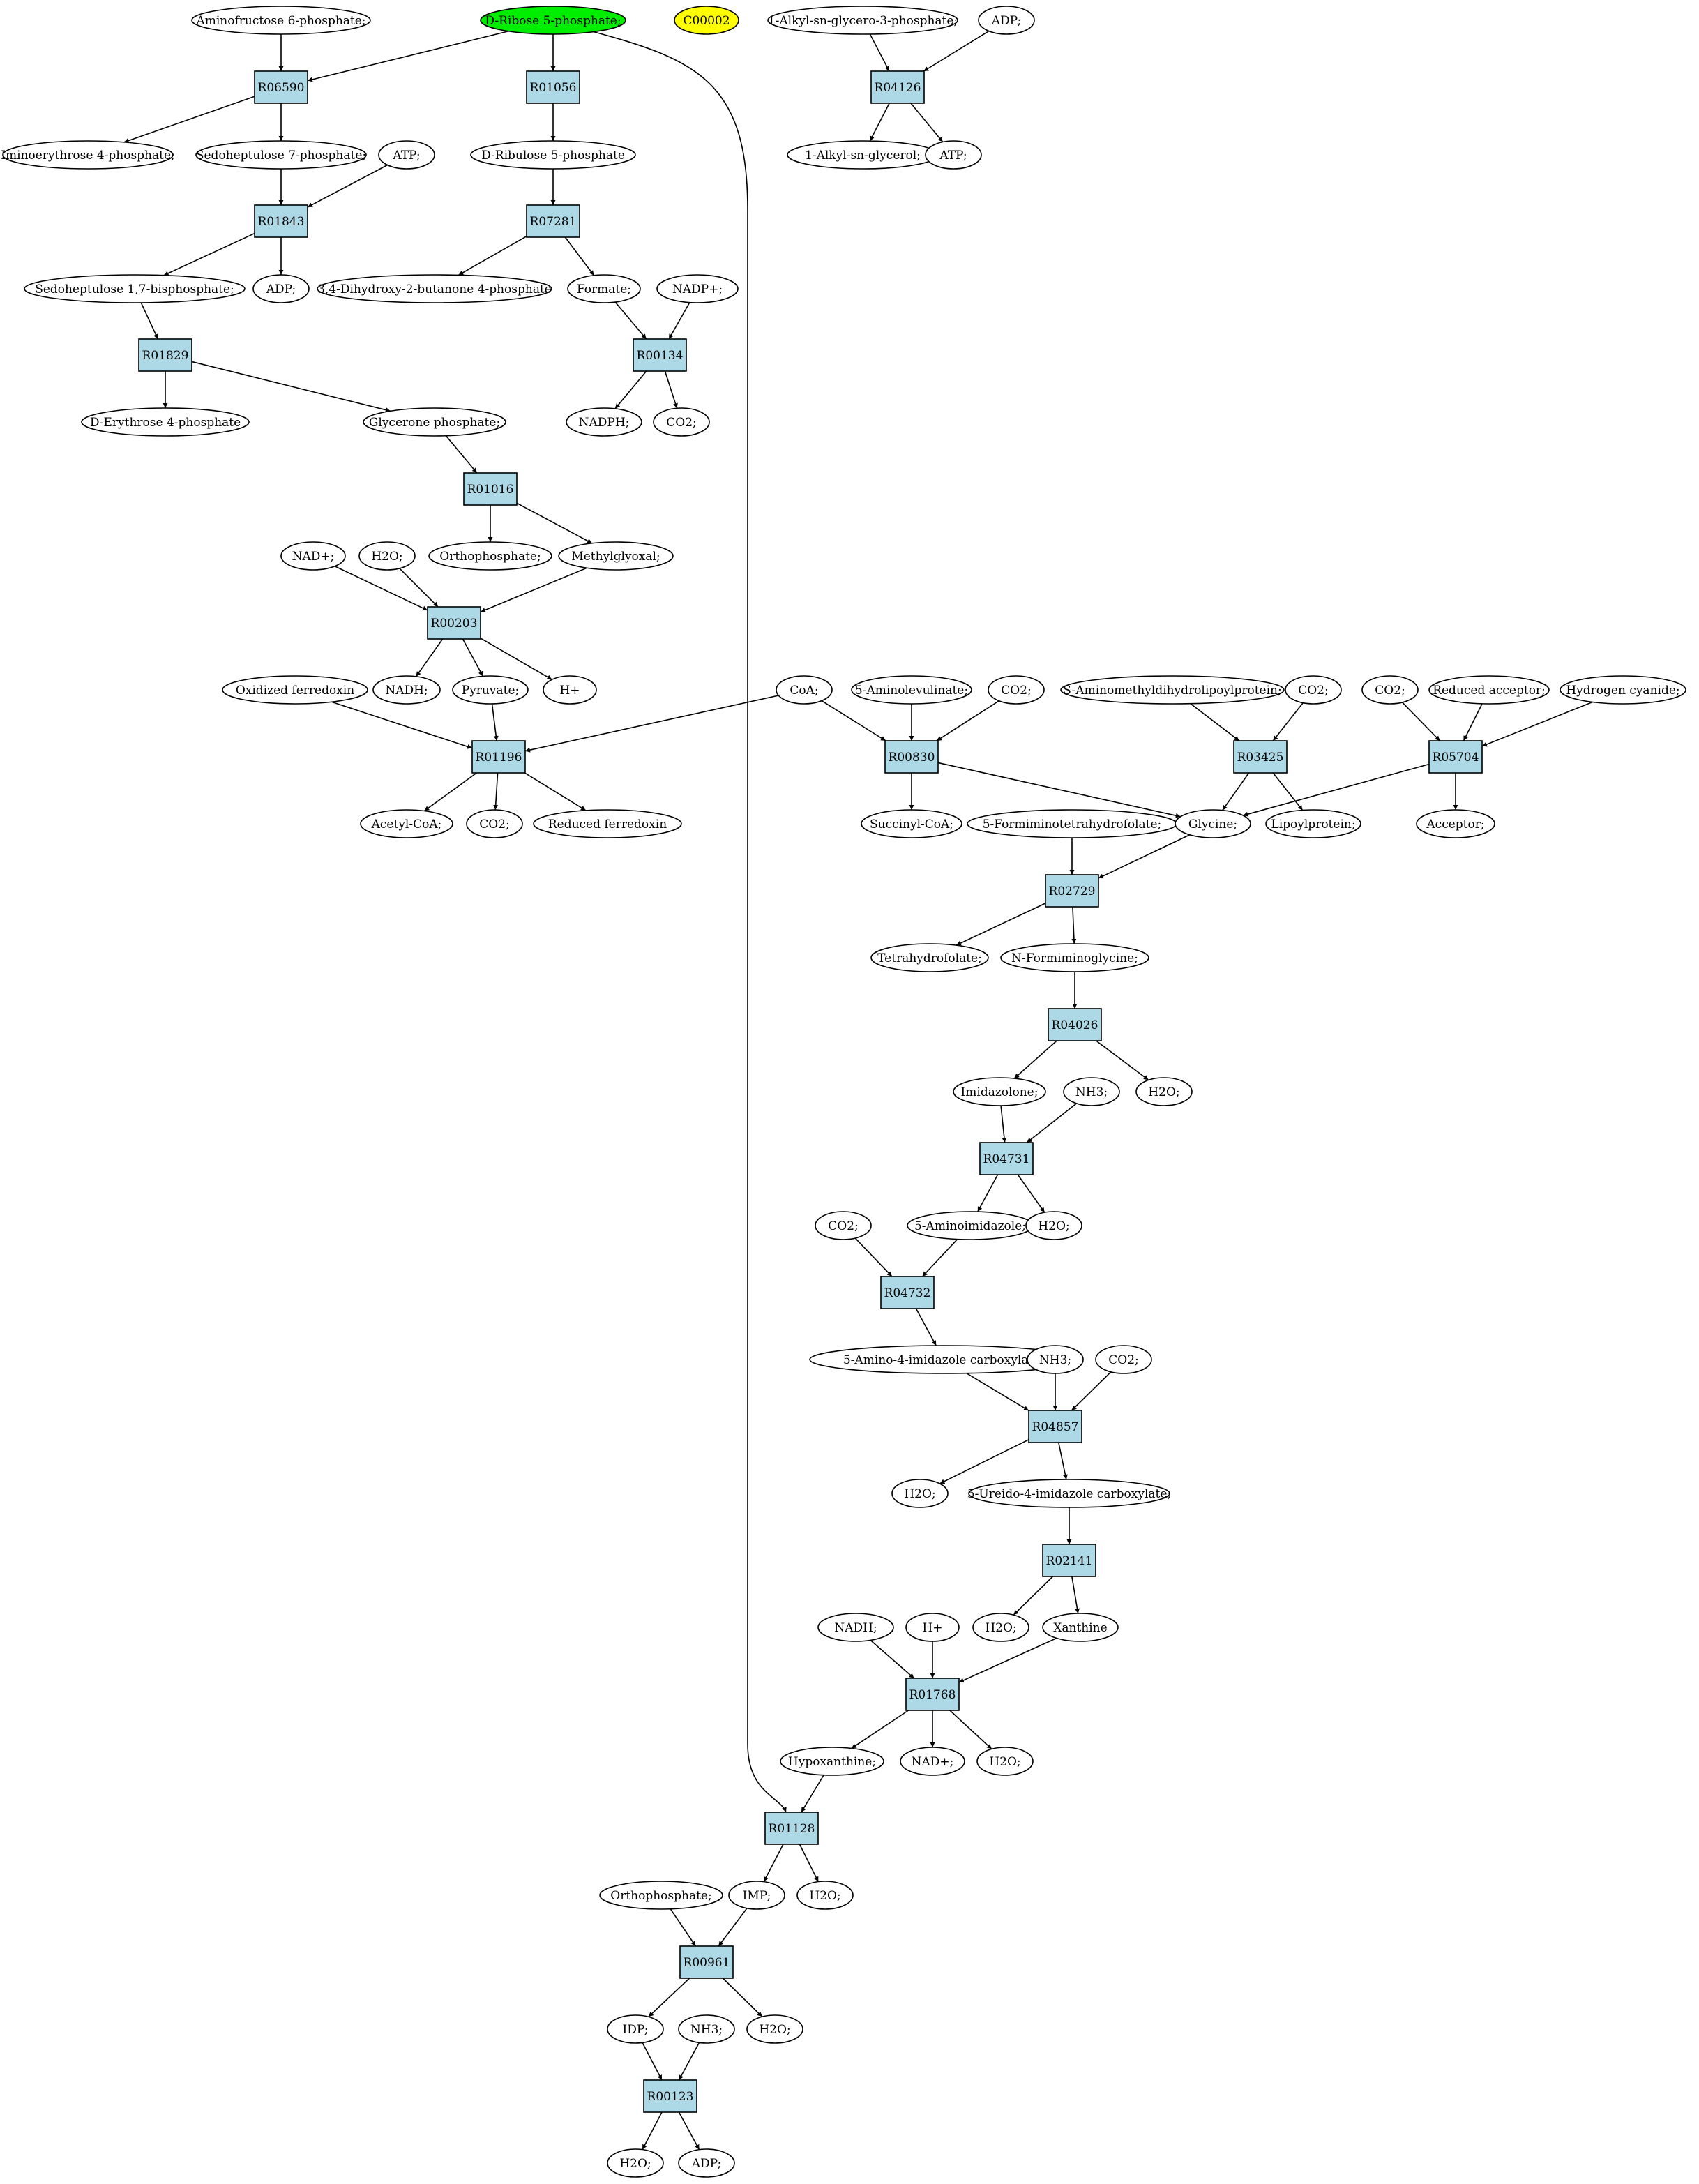  Describe the element at coordinates (387, 556) in the screenshot. I see `compound-h2o_r00203: H2O;` at that location.